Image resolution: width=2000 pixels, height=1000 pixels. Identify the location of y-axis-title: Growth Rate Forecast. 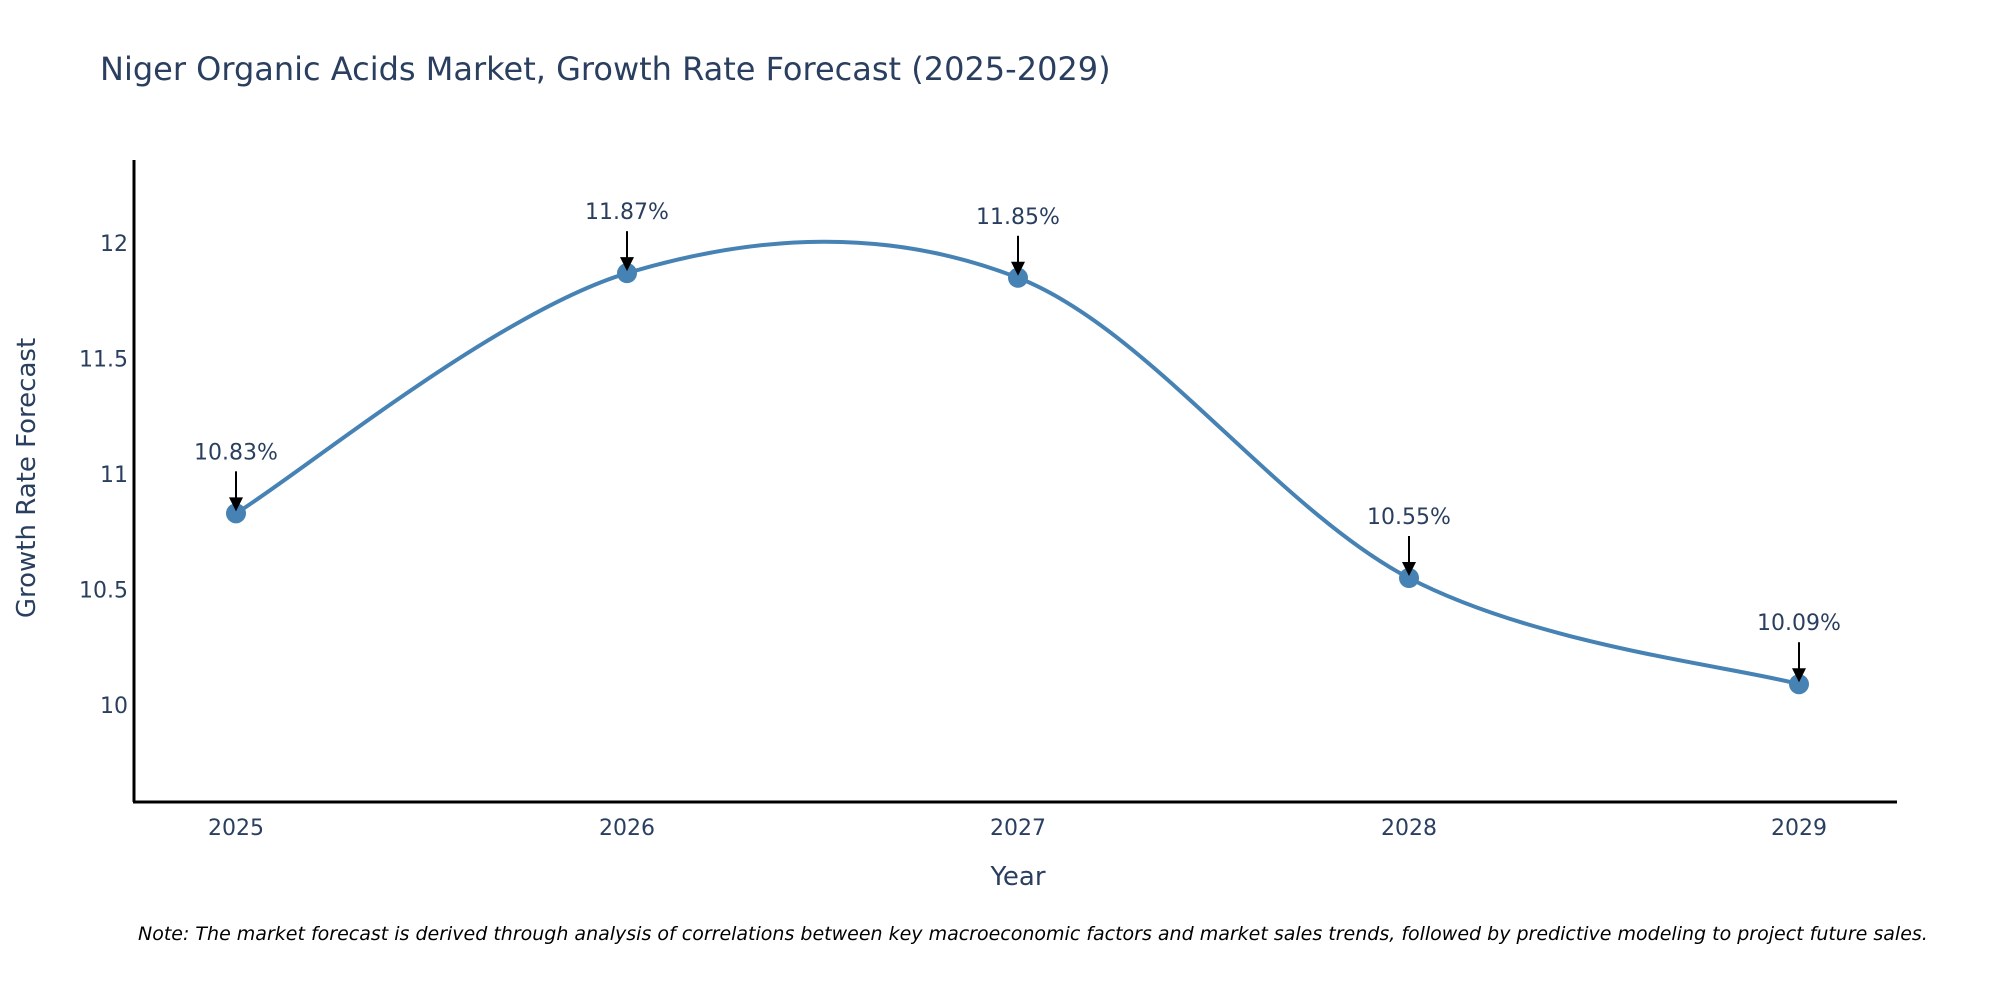
(27, 478).